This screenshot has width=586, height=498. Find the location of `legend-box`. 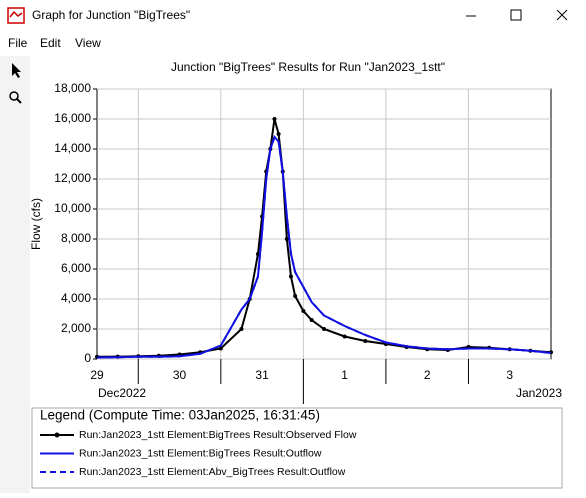

legend-box is located at coordinates (297, 448).